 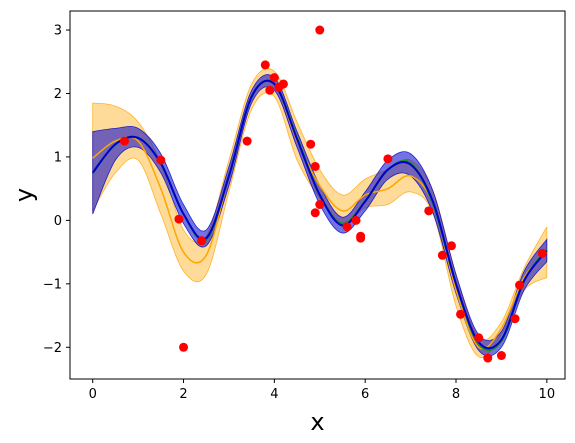 What do you see at coordinates (456, 394) in the screenshot?
I see `x-tick-label: 8` at bounding box center [456, 394].